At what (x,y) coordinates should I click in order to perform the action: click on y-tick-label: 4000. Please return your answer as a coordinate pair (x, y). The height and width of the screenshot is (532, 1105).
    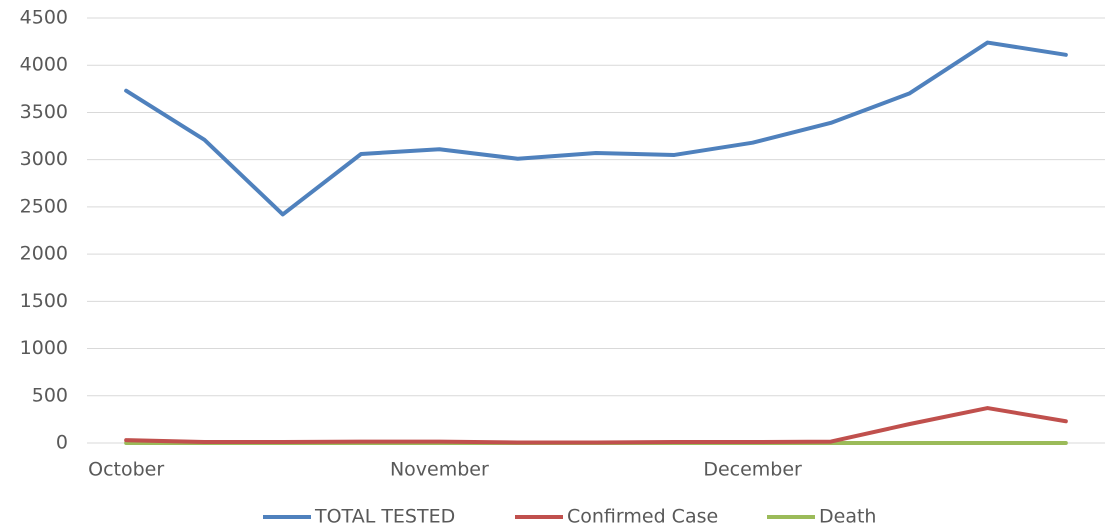
    Looking at the image, I should click on (44, 65).